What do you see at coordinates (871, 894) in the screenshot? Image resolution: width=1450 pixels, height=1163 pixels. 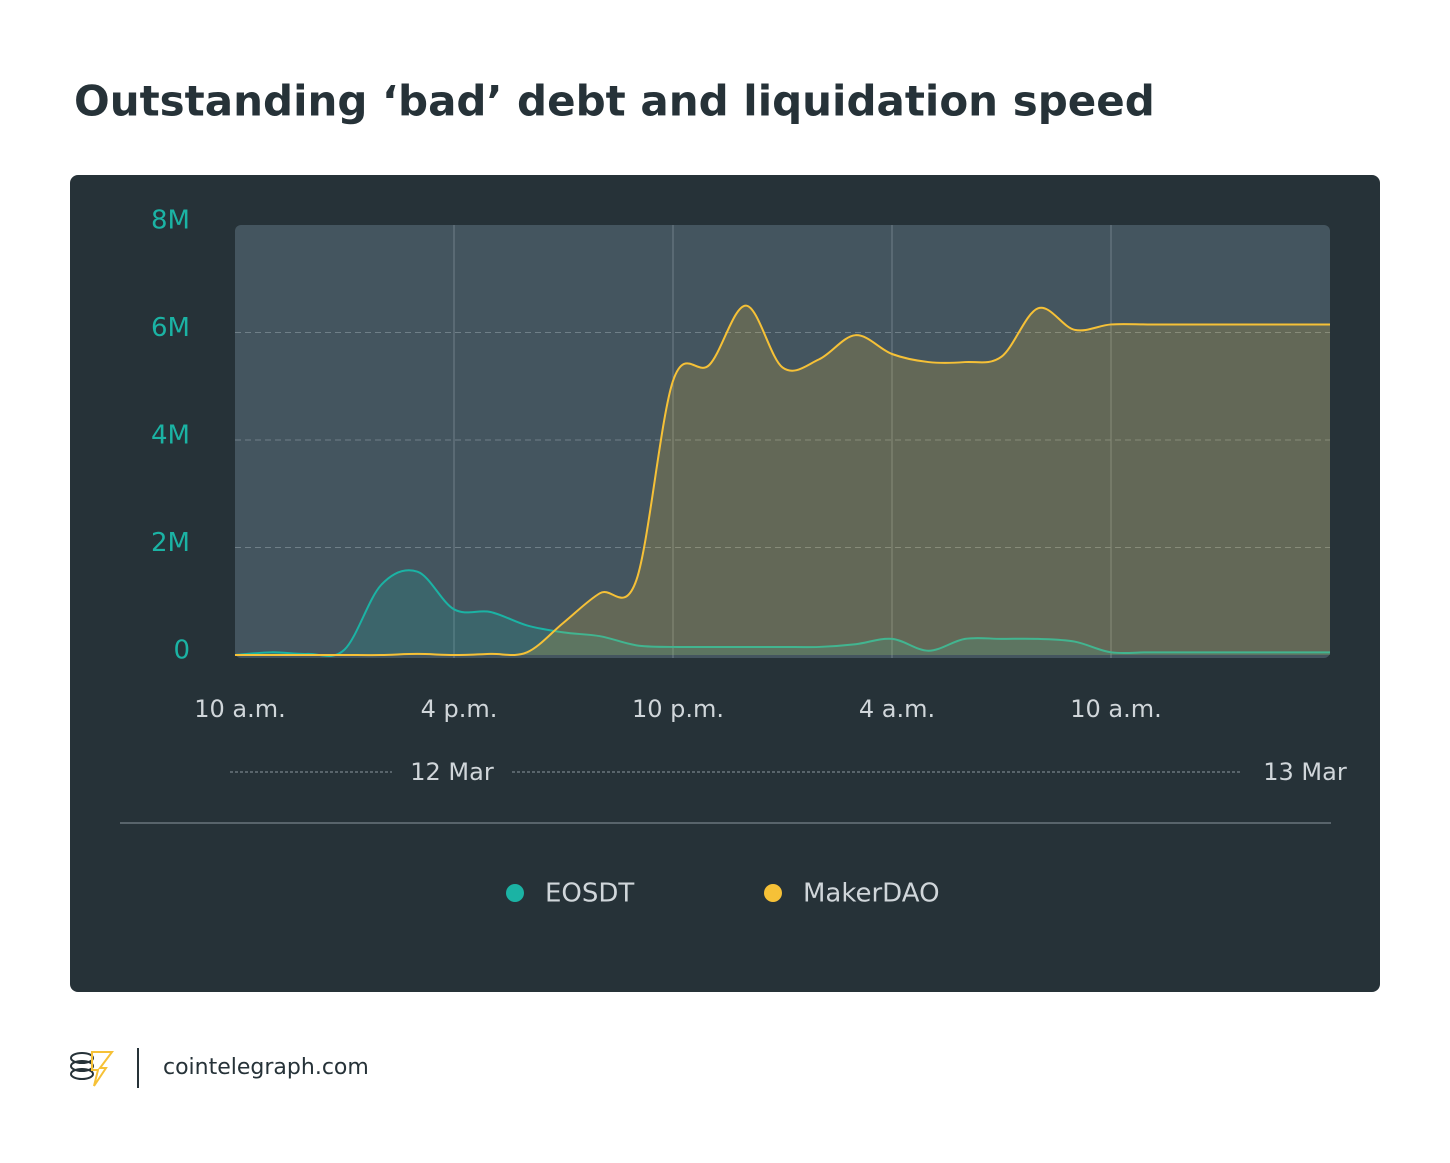 I see `legend-label: MakerDAO` at bounding box center [871, 894].